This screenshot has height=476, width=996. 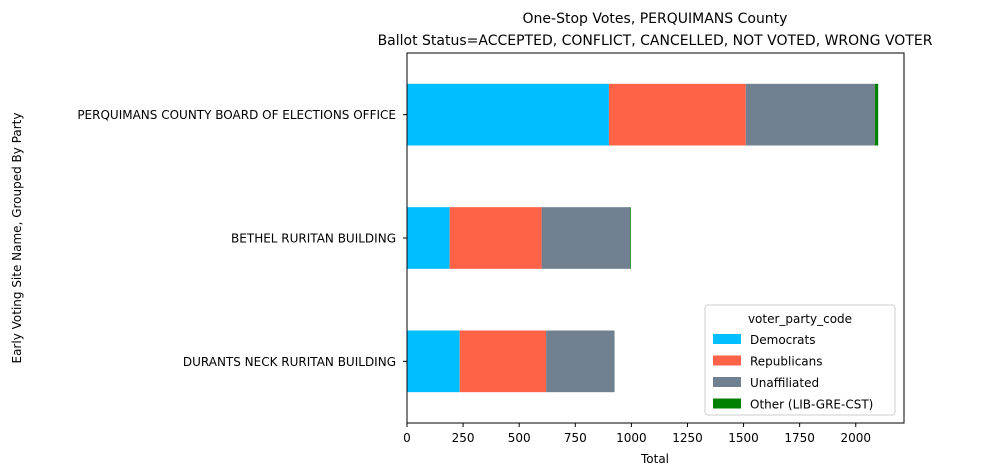 I want to click on x-axis-ticks: 0 250 500 750 1000 1250 1500 1750 2000, so click(x=637, y=434).